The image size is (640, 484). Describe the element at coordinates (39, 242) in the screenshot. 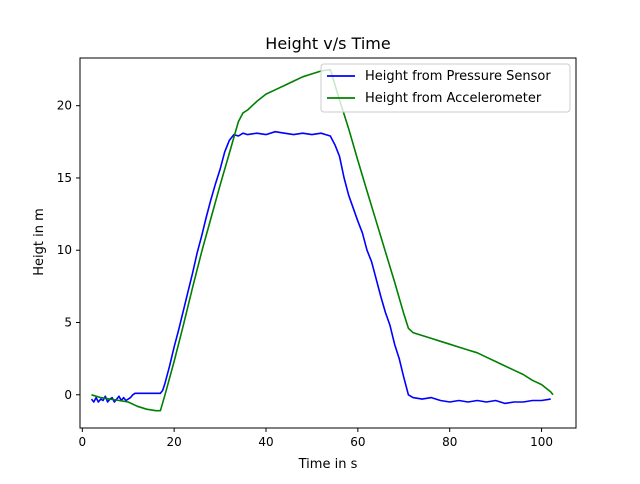

I see `y-axis-label: Heigt in m` at that location.